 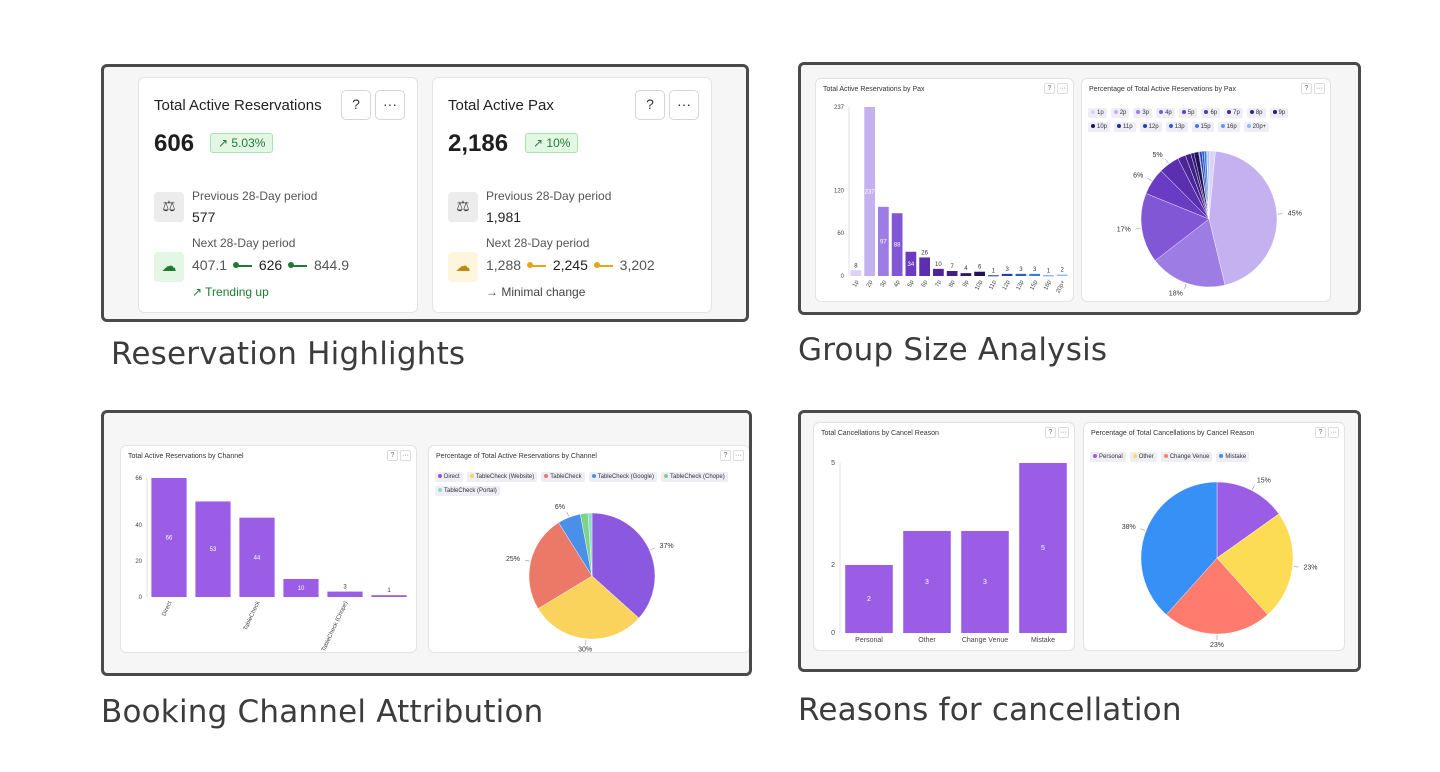 What do you see at coordinates (869, 599) in the screenshot?
I see `bar-personal` at bounding box center [869, 599].